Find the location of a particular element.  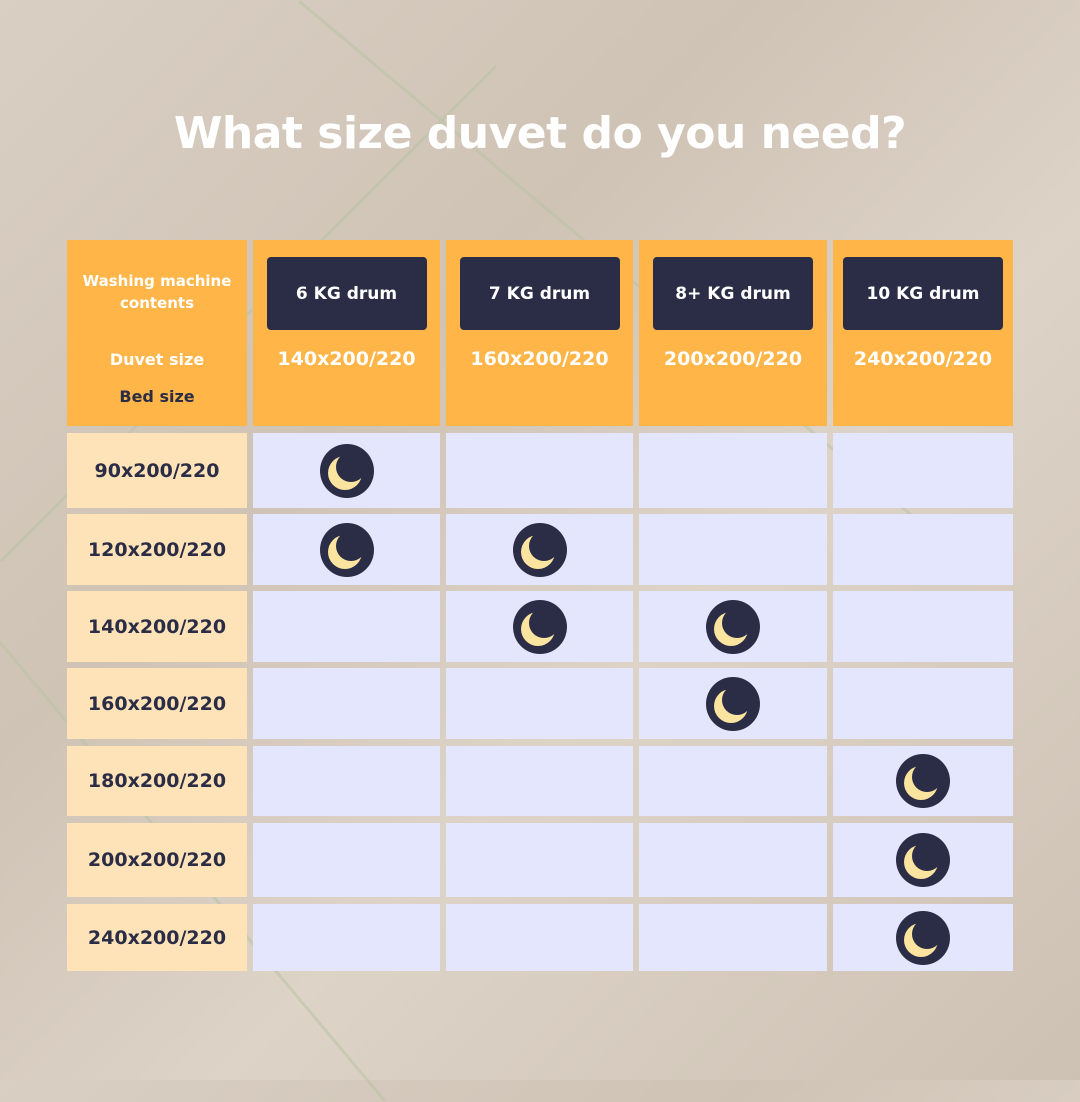

bed-size-row-header: 200x200/220 is located at coordinates (157, 860).